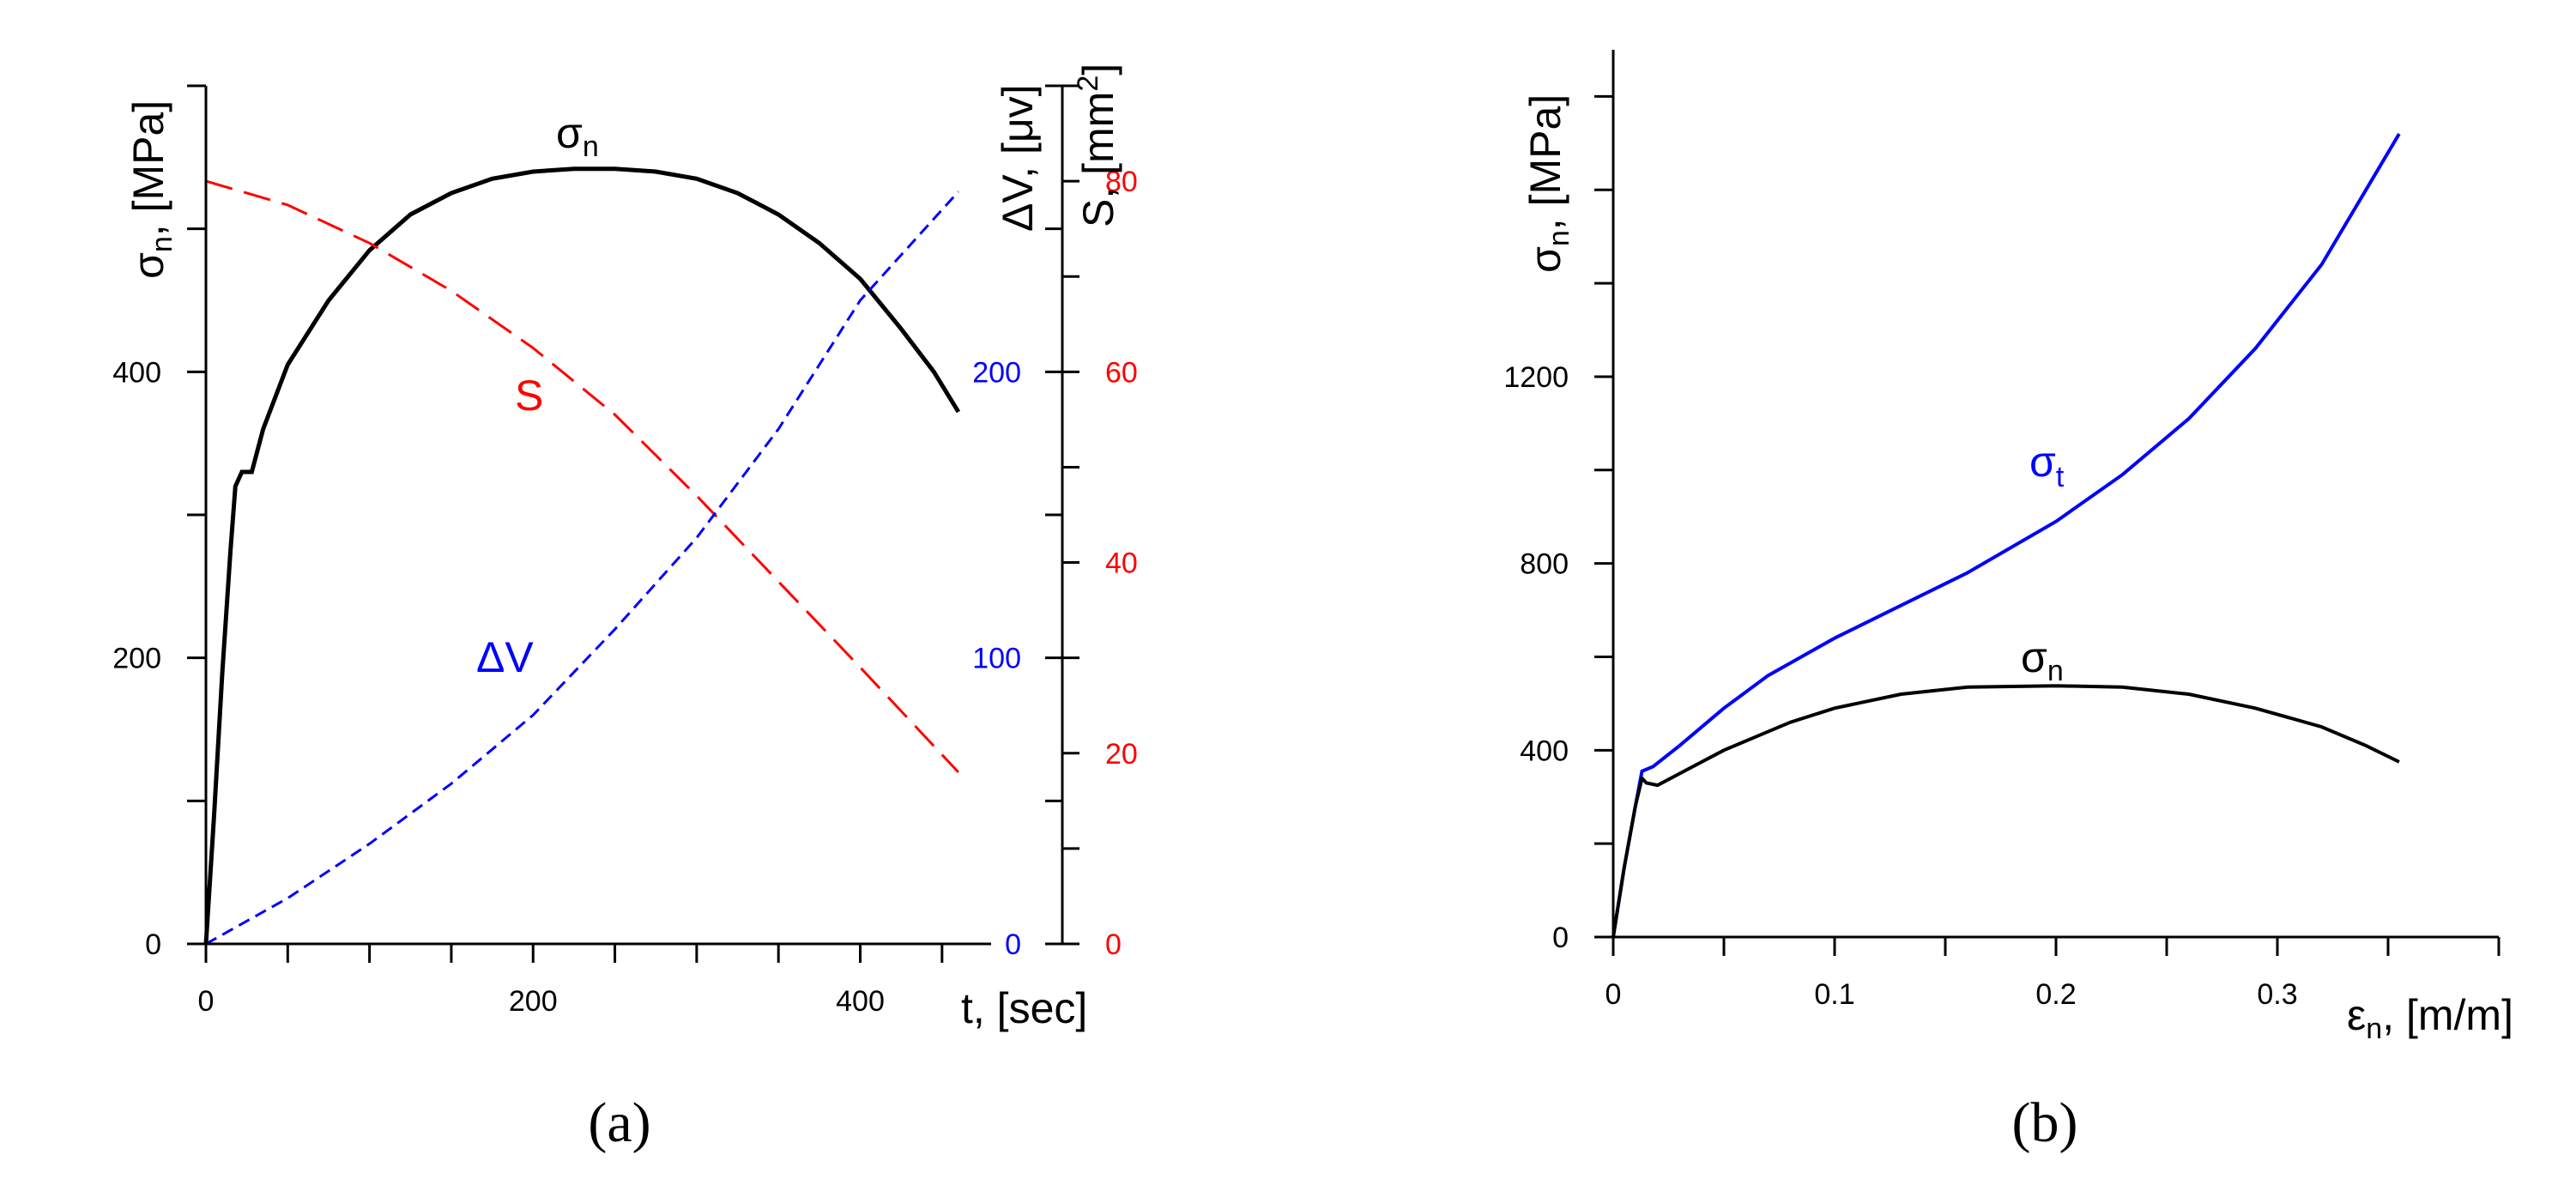 This screenshot has height=1179, width=2576. What do you see at coordinates (1121, 563) in the screenshot?
I see `panel-a-y-s-tick-label: 40` at bounding box center [1121, 563].